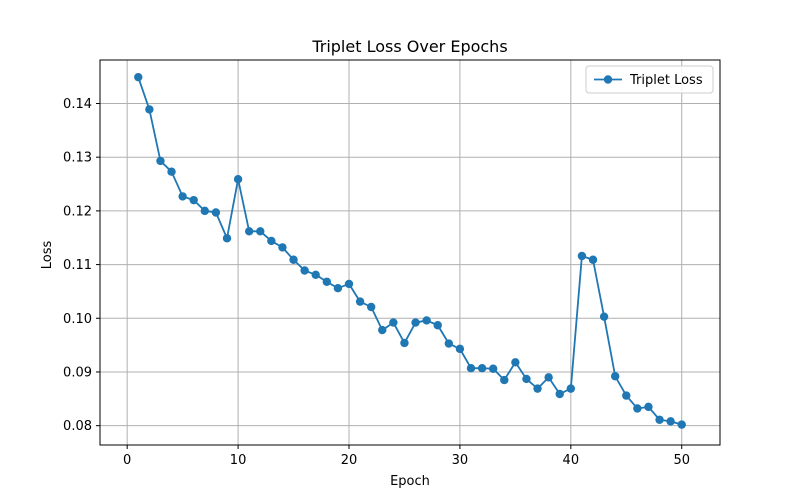 Image resolution: width=800 pixels, height=500 pixels. I want to click on legend-box, so click(649, 79).